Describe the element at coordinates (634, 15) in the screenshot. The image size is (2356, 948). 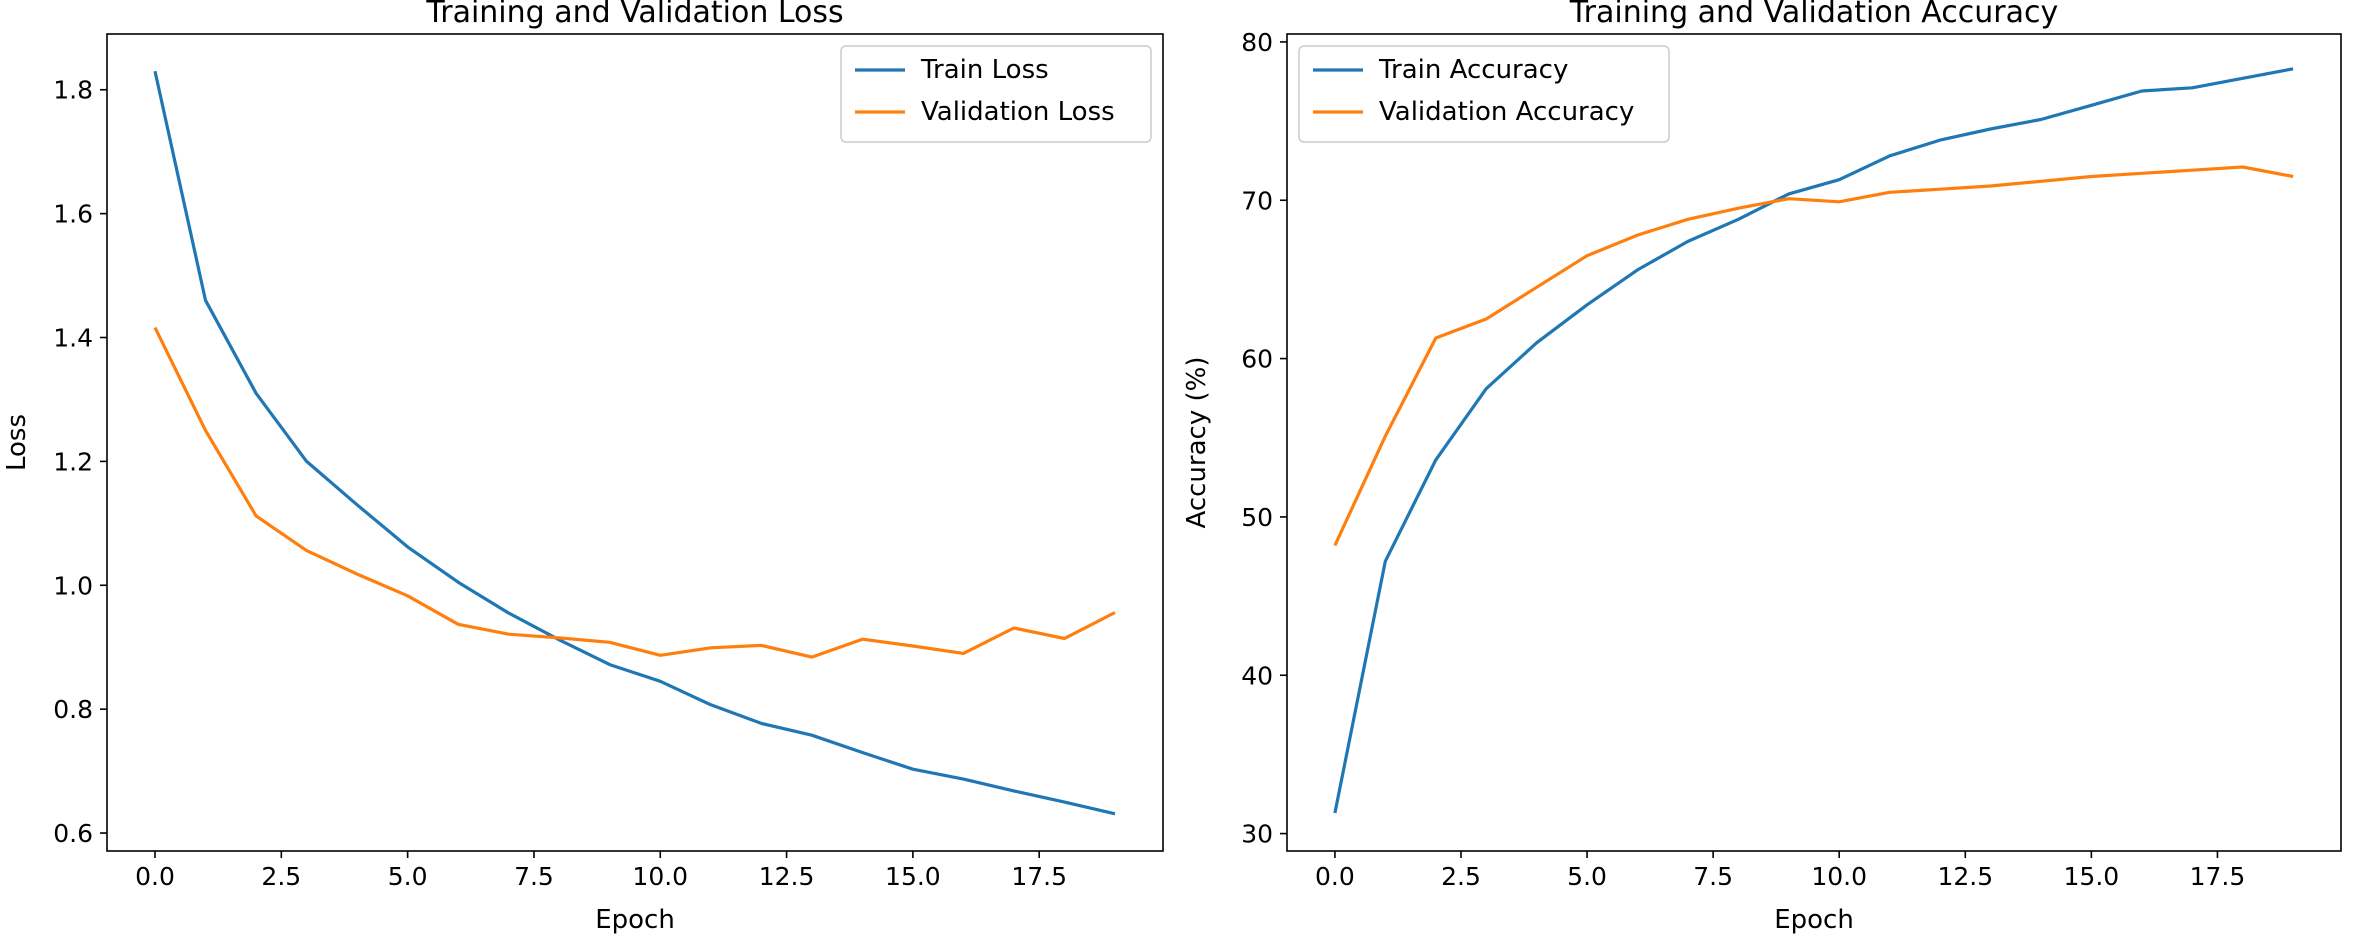
I see `chart-title: Training and Validation Loss` at that location.